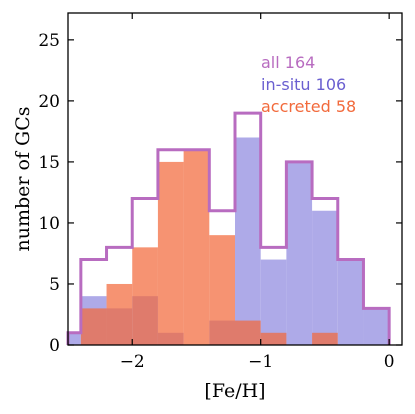  What do you see at coordinates (54, 346) in the screenshot?
I see `y-tick-label: 0` at bounding box center [54, 346].